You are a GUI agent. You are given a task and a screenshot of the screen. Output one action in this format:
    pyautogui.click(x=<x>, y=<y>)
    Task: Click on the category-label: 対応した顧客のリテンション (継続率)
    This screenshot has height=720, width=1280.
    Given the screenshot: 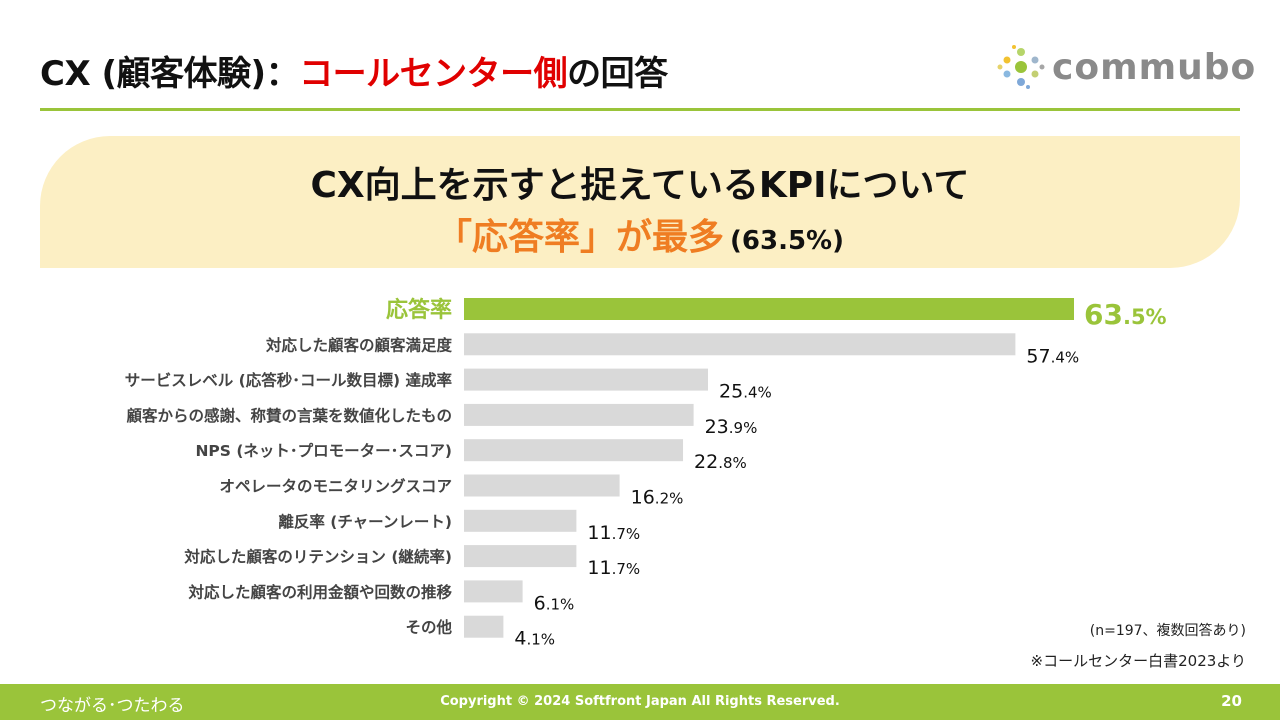 What is the action you would take?
    pyautogui.click(x=317, y=556)
    